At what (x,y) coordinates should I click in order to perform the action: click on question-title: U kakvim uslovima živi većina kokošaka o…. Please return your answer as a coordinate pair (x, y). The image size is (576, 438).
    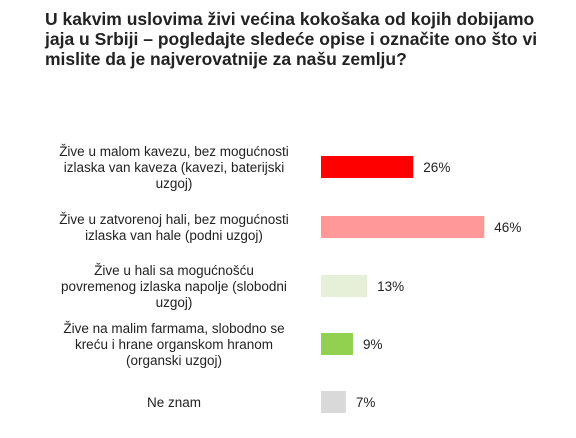
    Looking at the image, I should click on (291, 39).